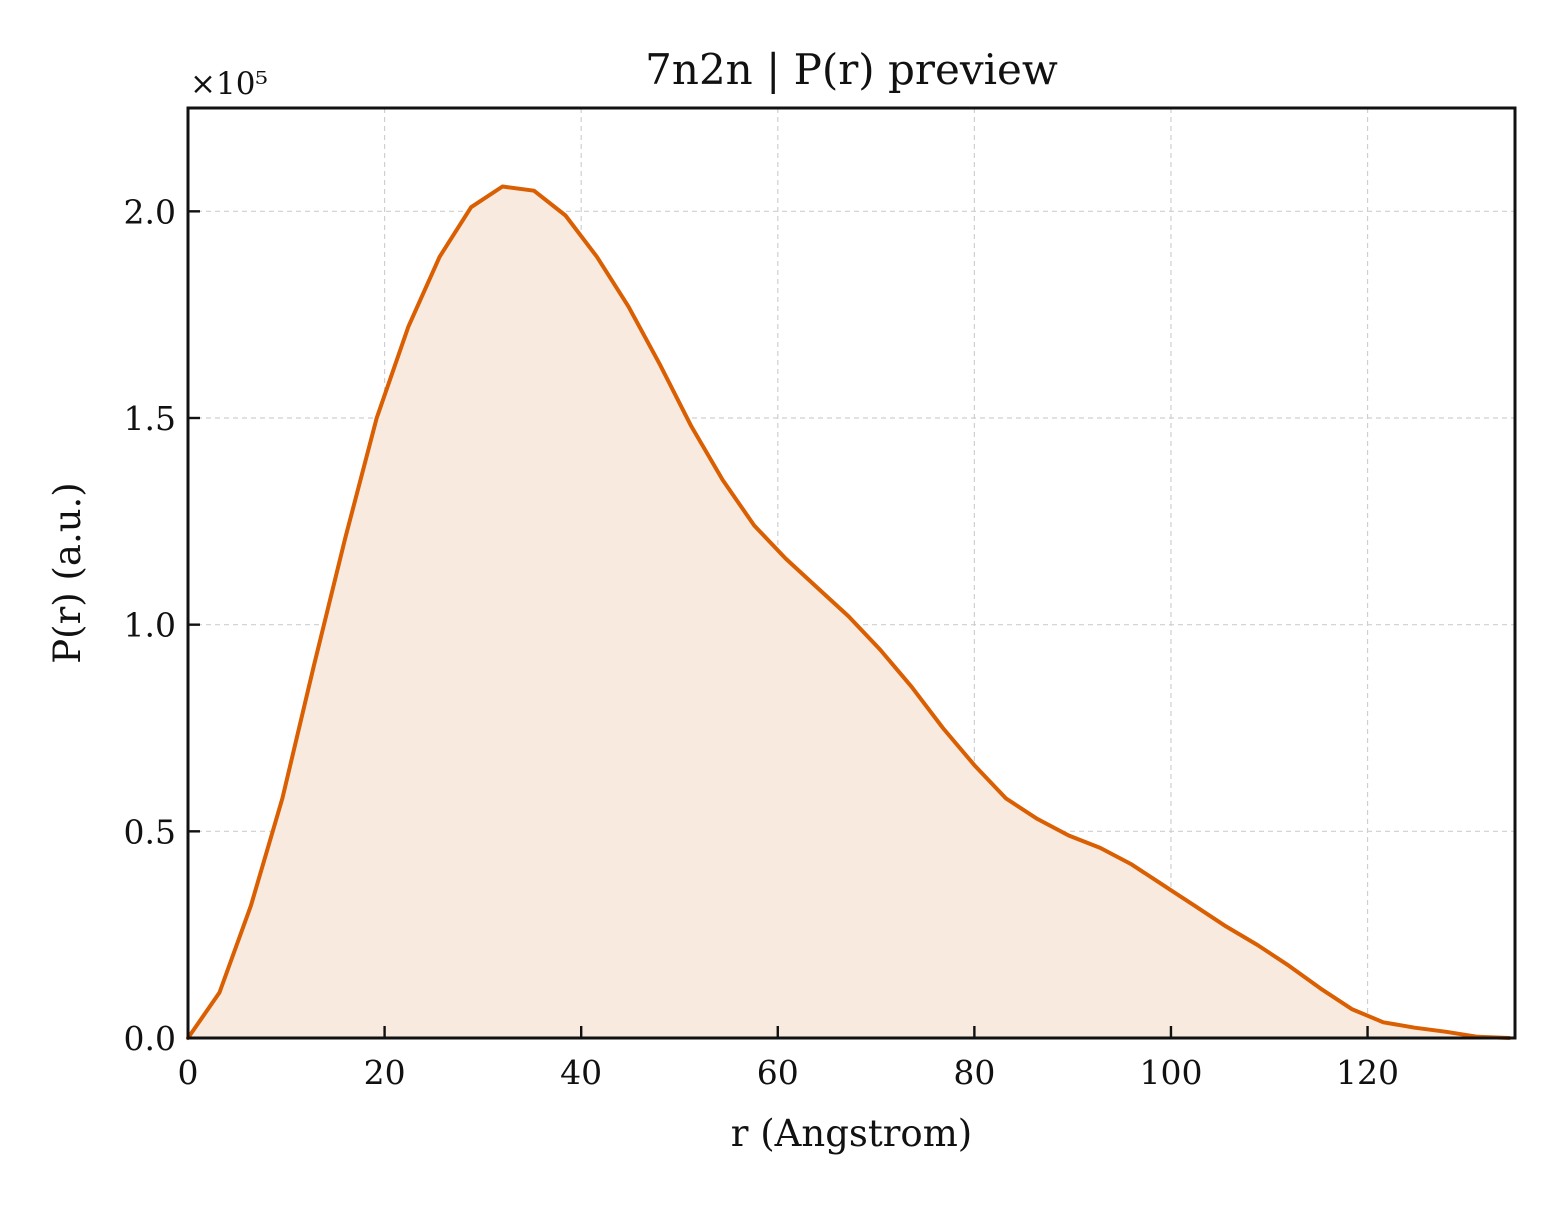 The height and width of the screenshot is (1205, 1560). What do you see at coordinates (150, 418) in the screenshot?
I see `y-tick-label: 1.5` at bounding box center [150, 418].